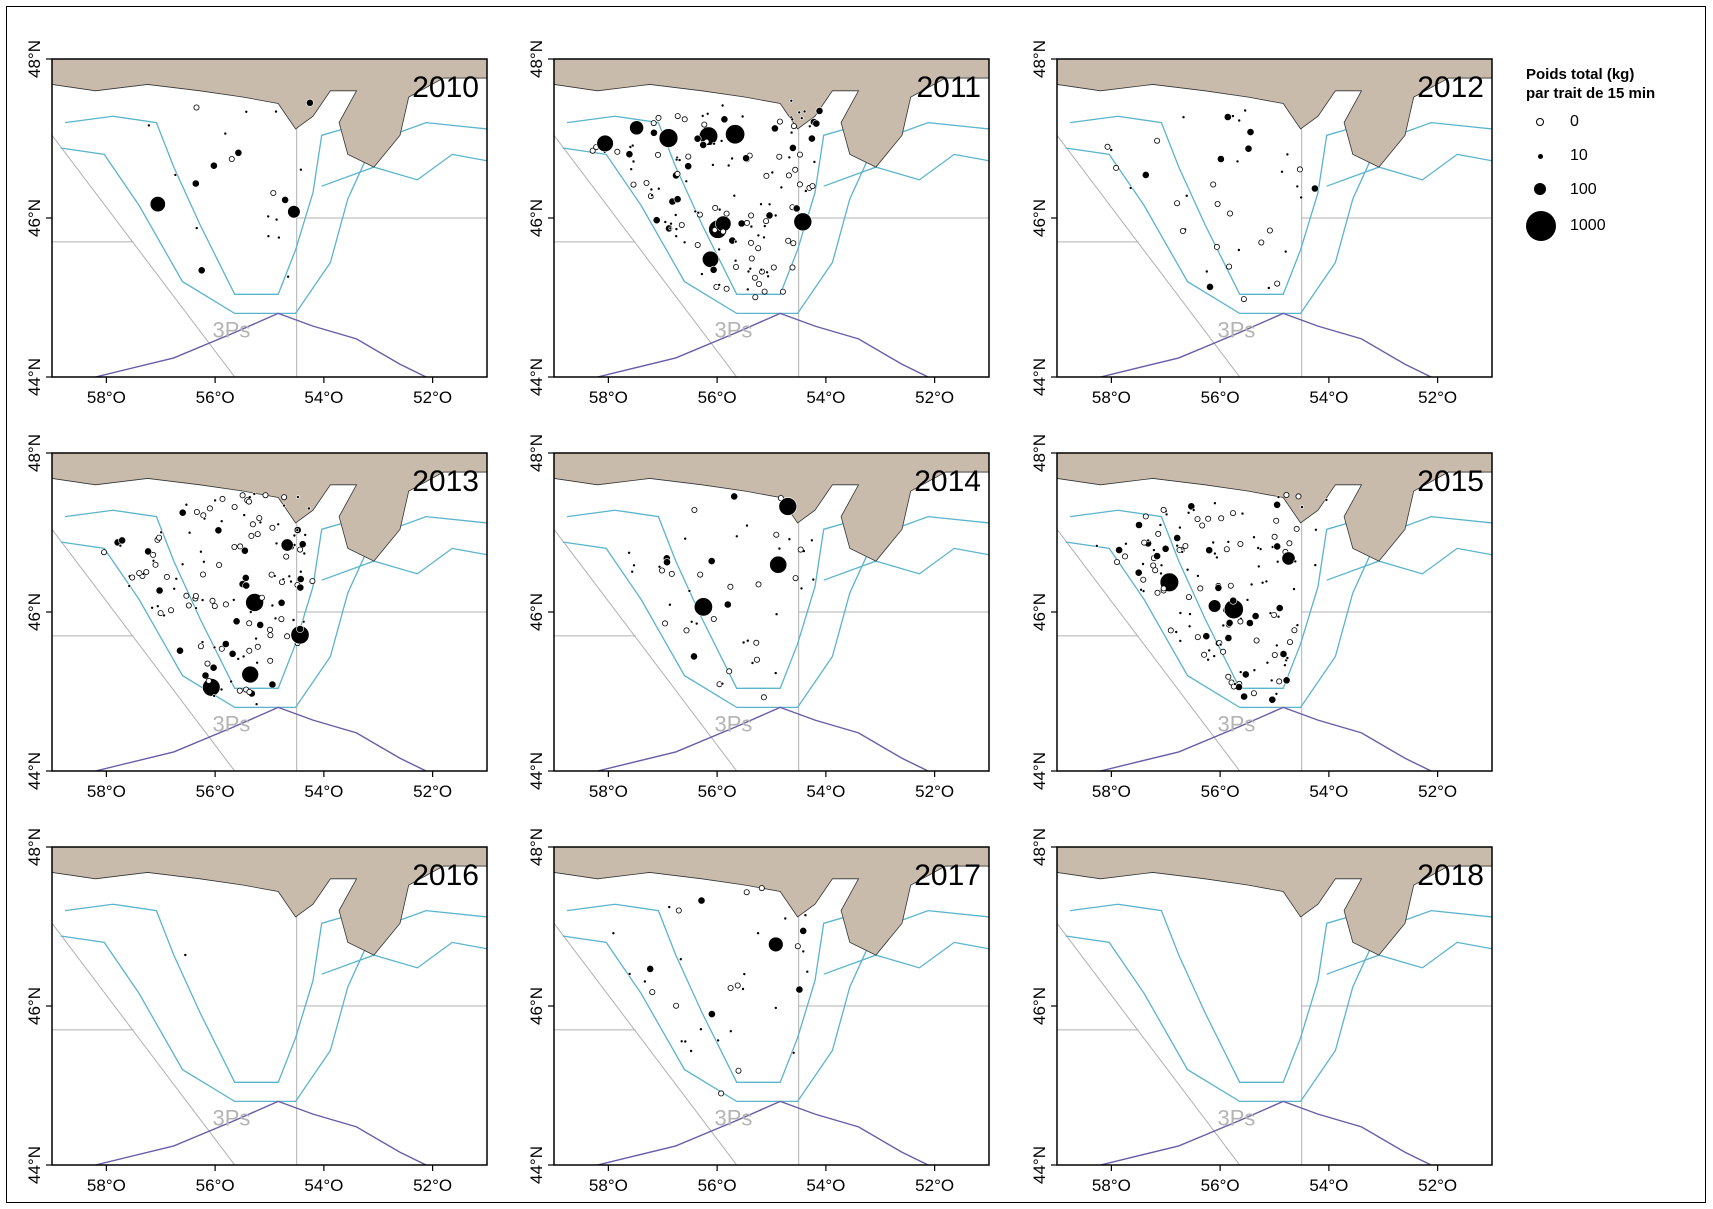 The image size is (1713, 1209). I want to click on lon-tick-label: 58°O, so click(106, 397).